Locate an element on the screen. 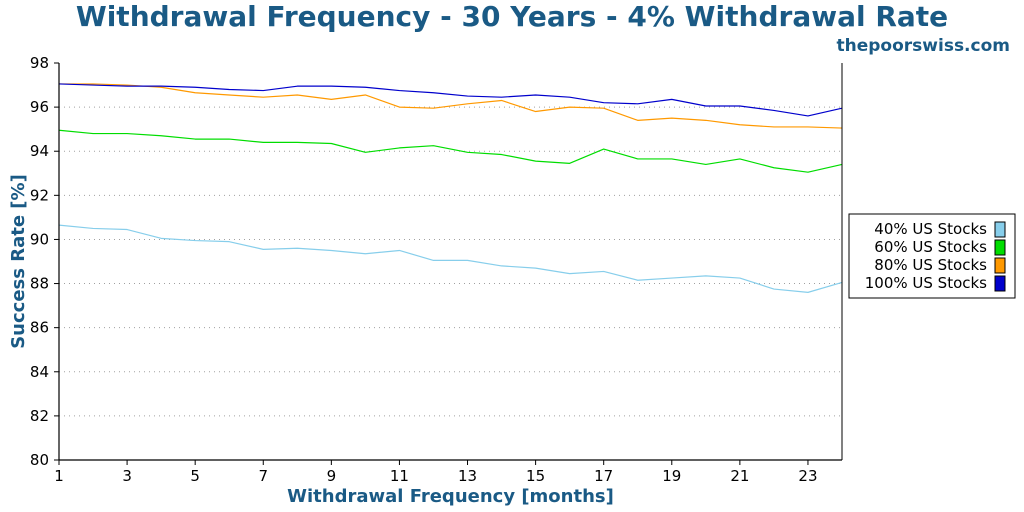  y-tick-label: 84 is located at coordinates (39, 372).